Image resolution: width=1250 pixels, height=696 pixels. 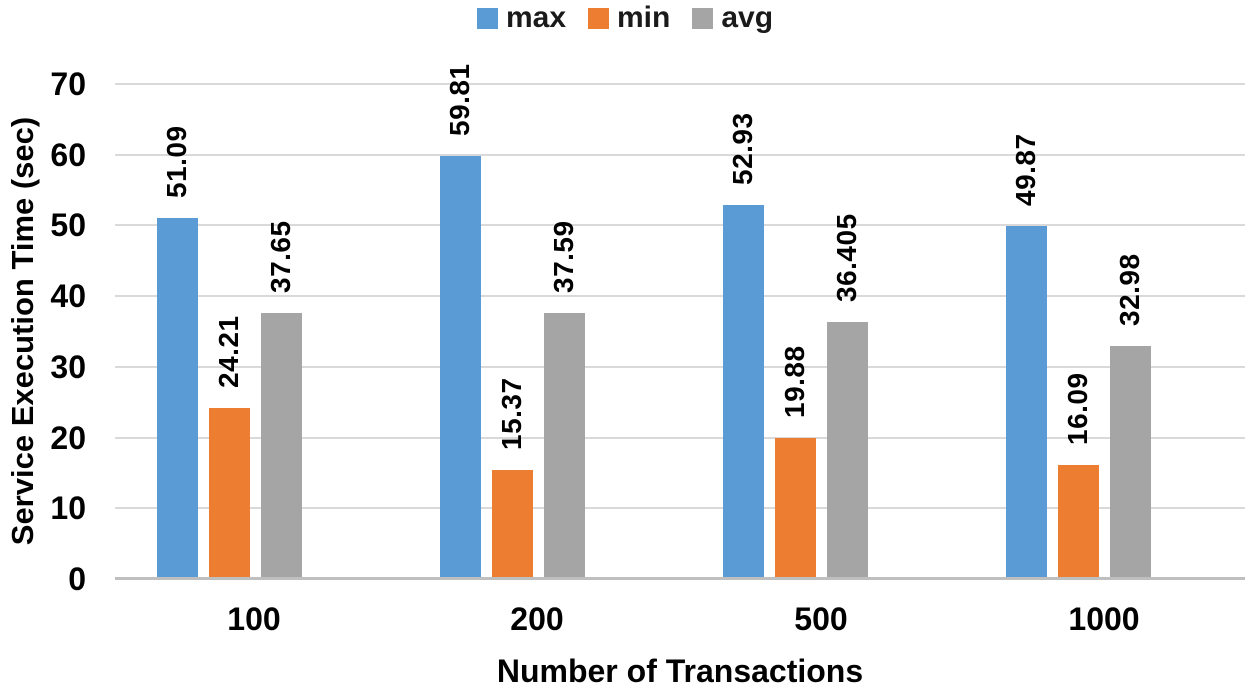 I want to click on y-tick-label-60: 60, so click(x=68, y=154).